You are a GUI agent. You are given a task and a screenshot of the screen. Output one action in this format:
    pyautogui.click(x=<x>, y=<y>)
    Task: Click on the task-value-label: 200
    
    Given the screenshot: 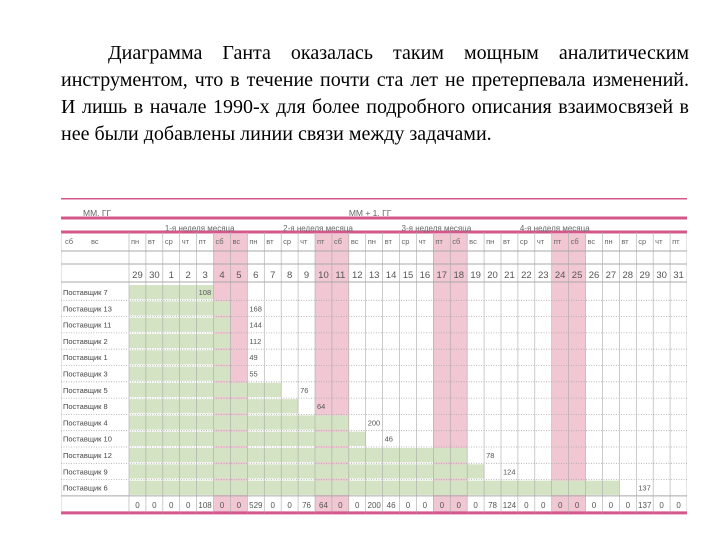 What is the action you would take?
    pyautogui.click(x=374, y=422)
    